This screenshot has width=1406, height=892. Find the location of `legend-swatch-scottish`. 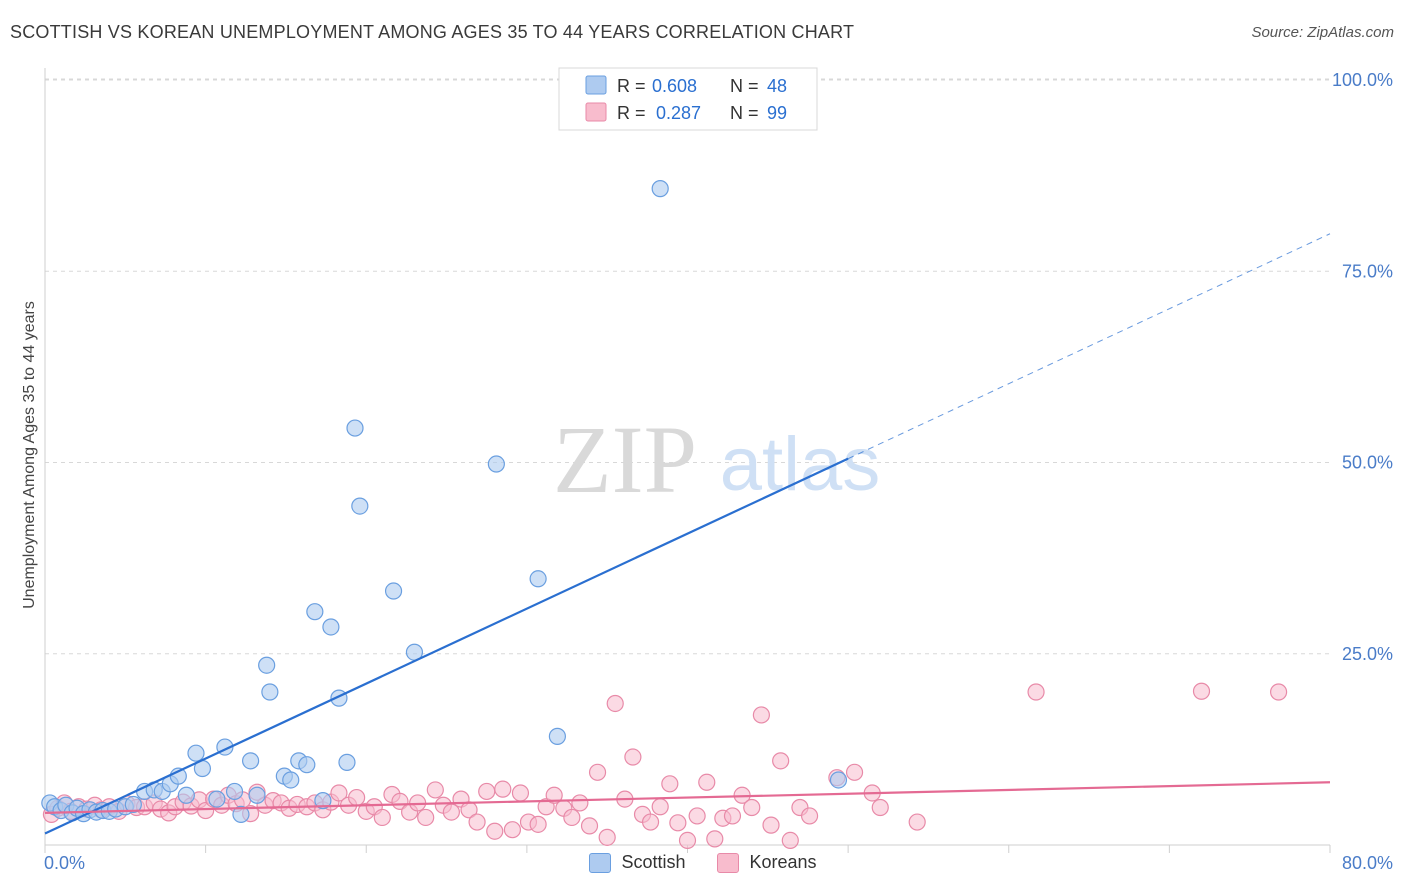

legend-swatch-scottish is located at coordinates (596, 85).